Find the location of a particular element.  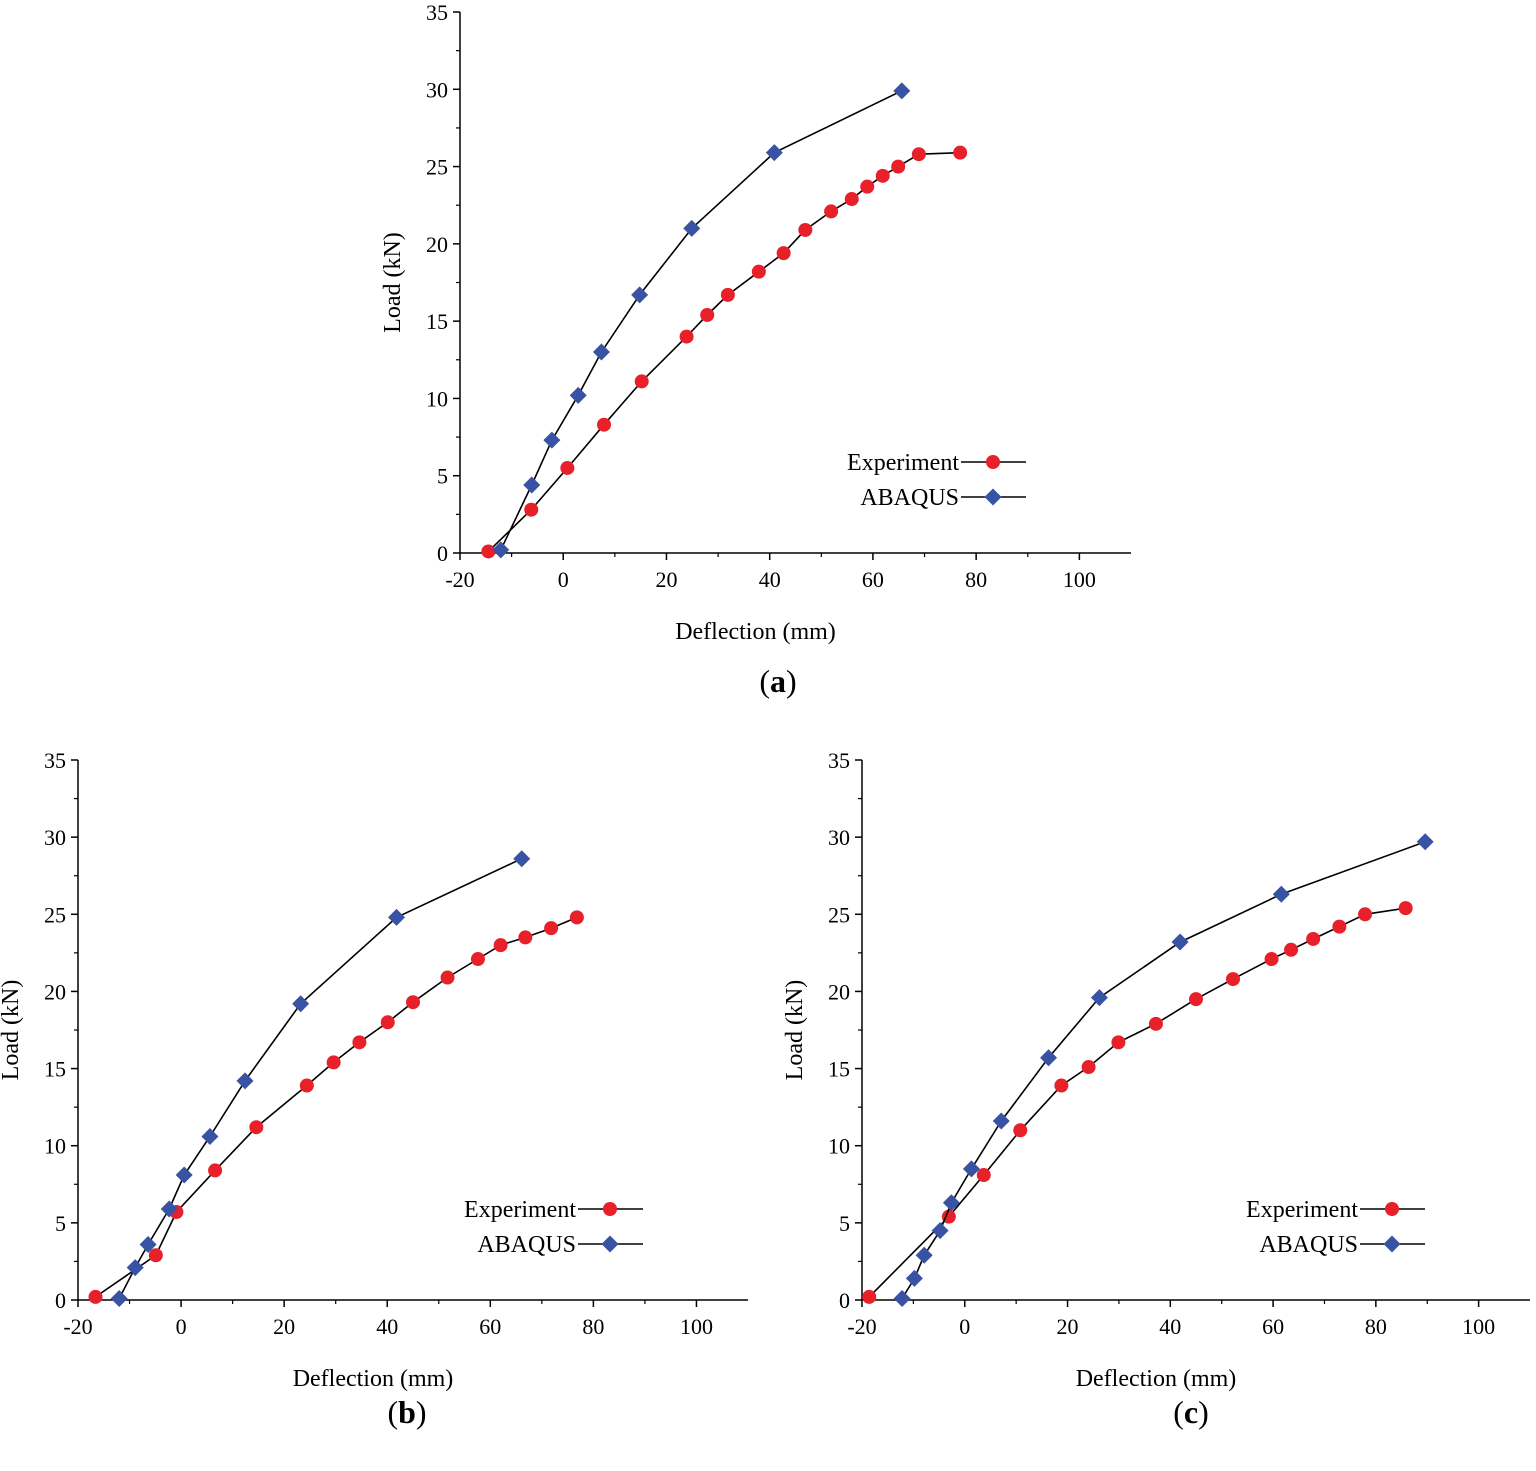

abaqus-line is located at coordinates (1163, 1070).